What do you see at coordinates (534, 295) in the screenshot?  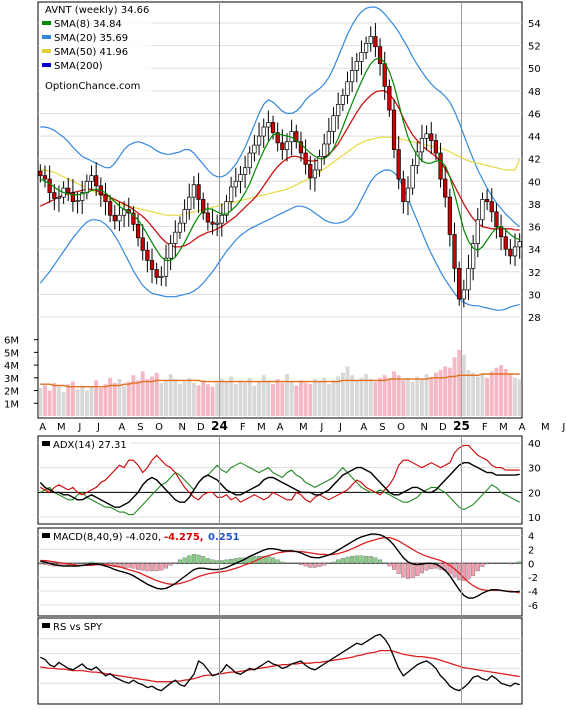 I see `price-y-tick-label: 30` at bounding box center [534, 295].